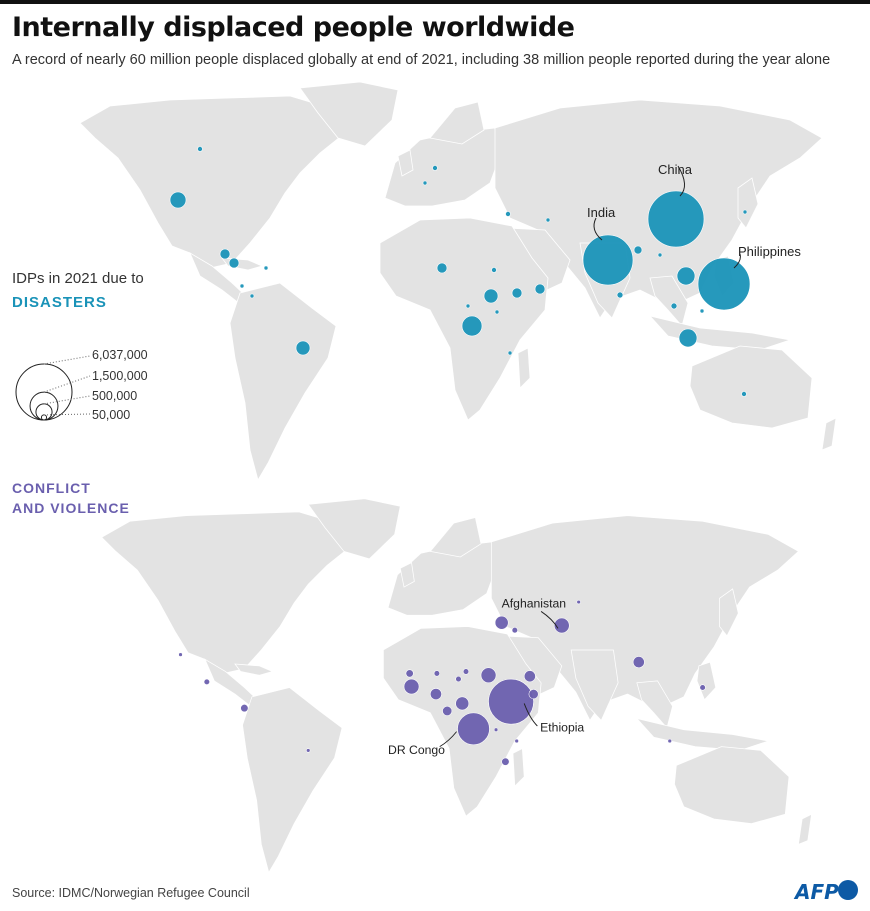  I want to click on callout-ethiopia-label: Ethiopia, so click(562, 728).